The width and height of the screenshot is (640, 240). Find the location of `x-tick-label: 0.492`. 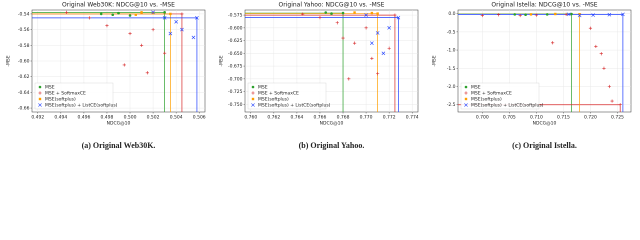

x-tick-label: 0.492 is located at coordinates (37, 118).